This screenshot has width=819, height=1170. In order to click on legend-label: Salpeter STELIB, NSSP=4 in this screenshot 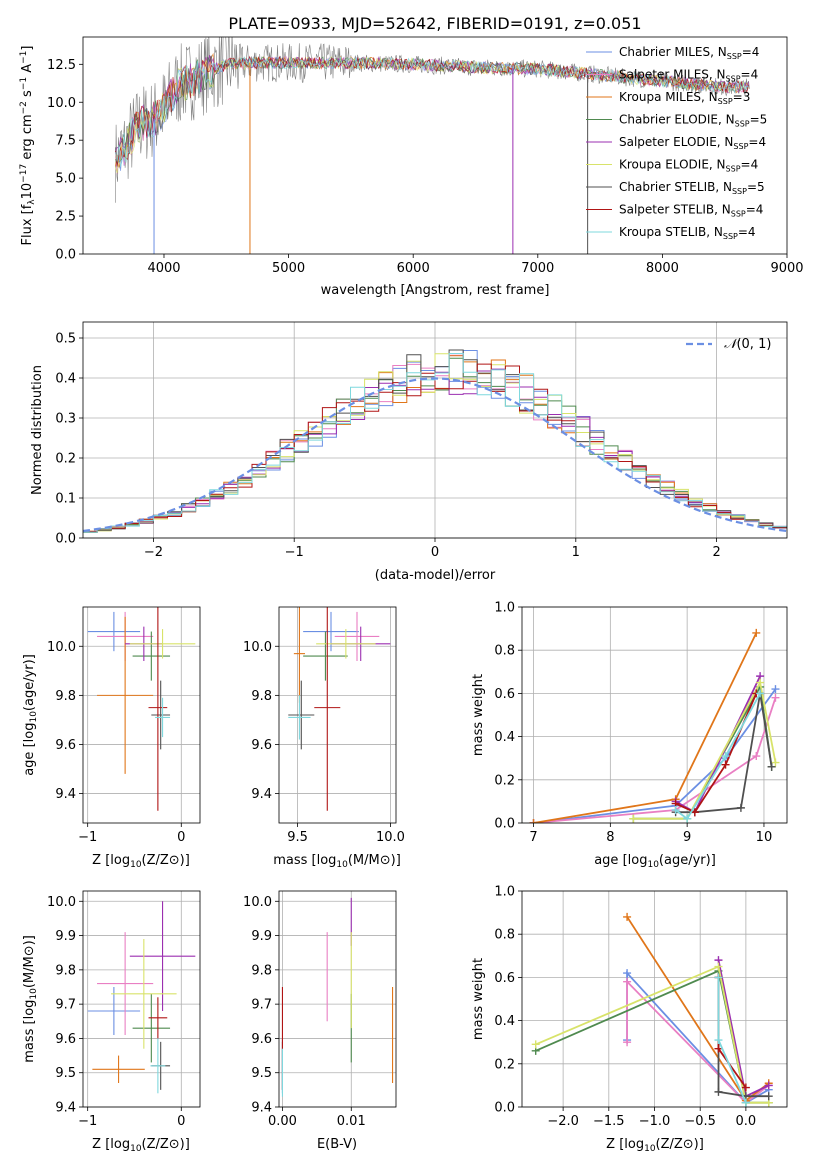, I will do `click(691, 211)`.